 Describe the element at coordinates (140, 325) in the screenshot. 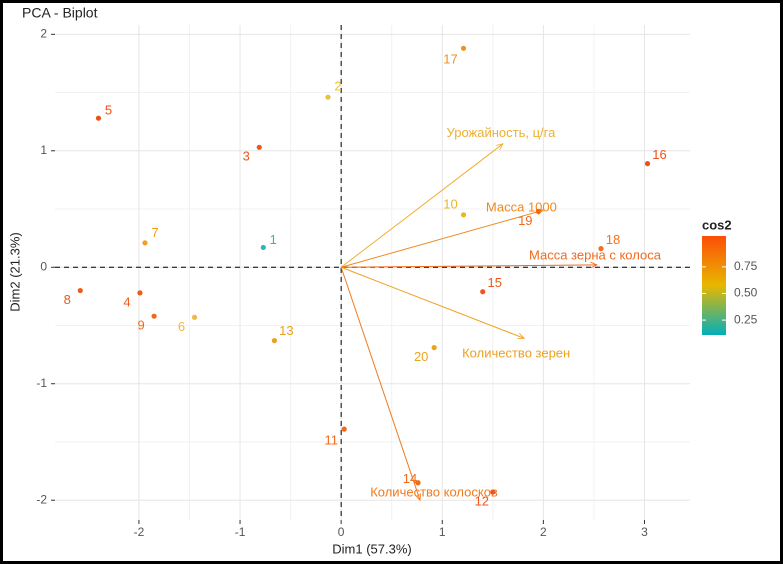

I see `individual-label: 9` at that location.